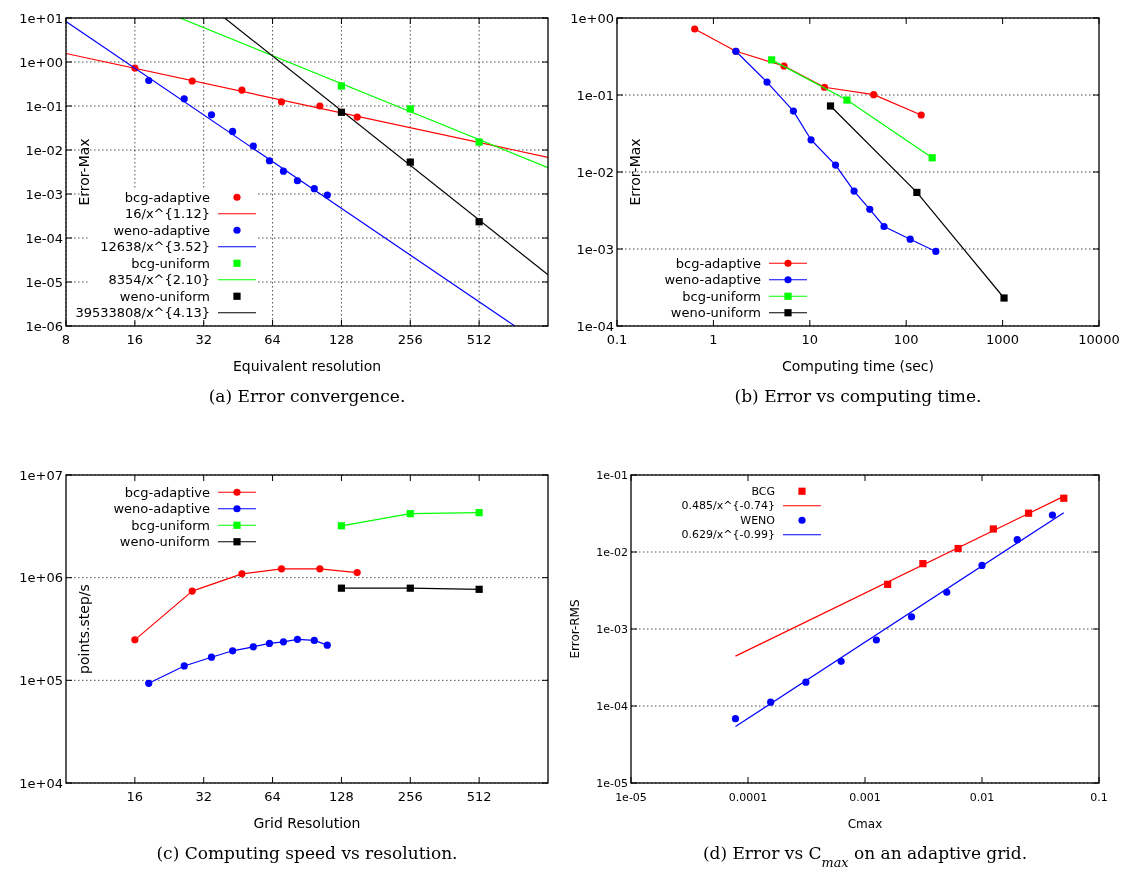  What do you see at coordinates (44, 326) in the screenshot?
I see `y-tick-label: 1e-06` at bounding box center [44, 326].